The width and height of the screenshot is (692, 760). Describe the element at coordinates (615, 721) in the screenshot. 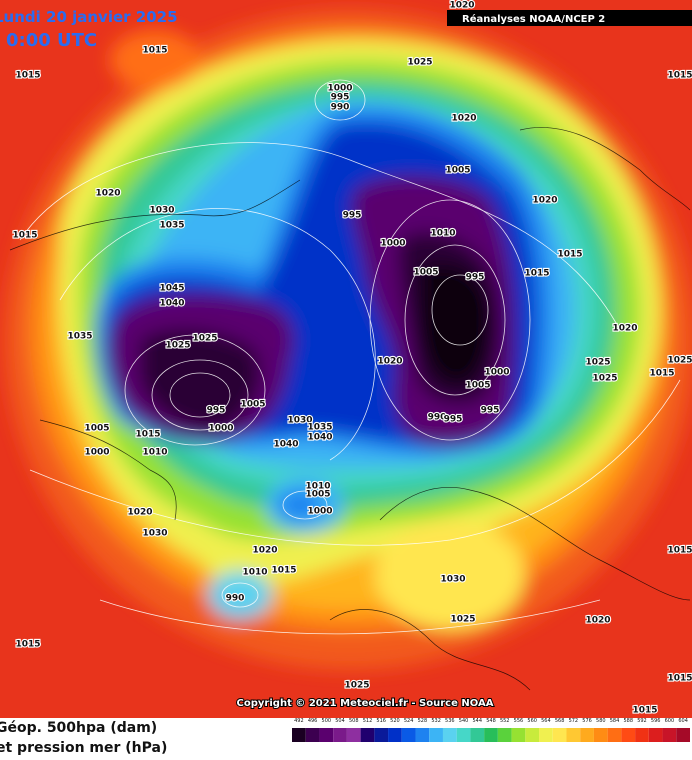

I see `legend-value: 584` at that location.